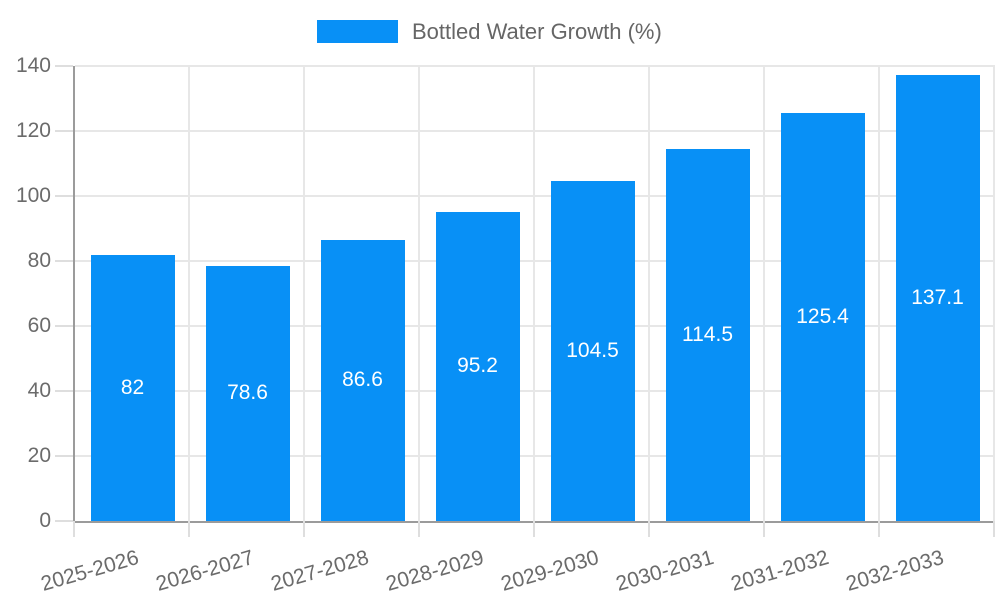  What do you see at coordinates (33, 65) in the screenshot?
I see `y-tick-label: 140` at bounding box center [33, 65].